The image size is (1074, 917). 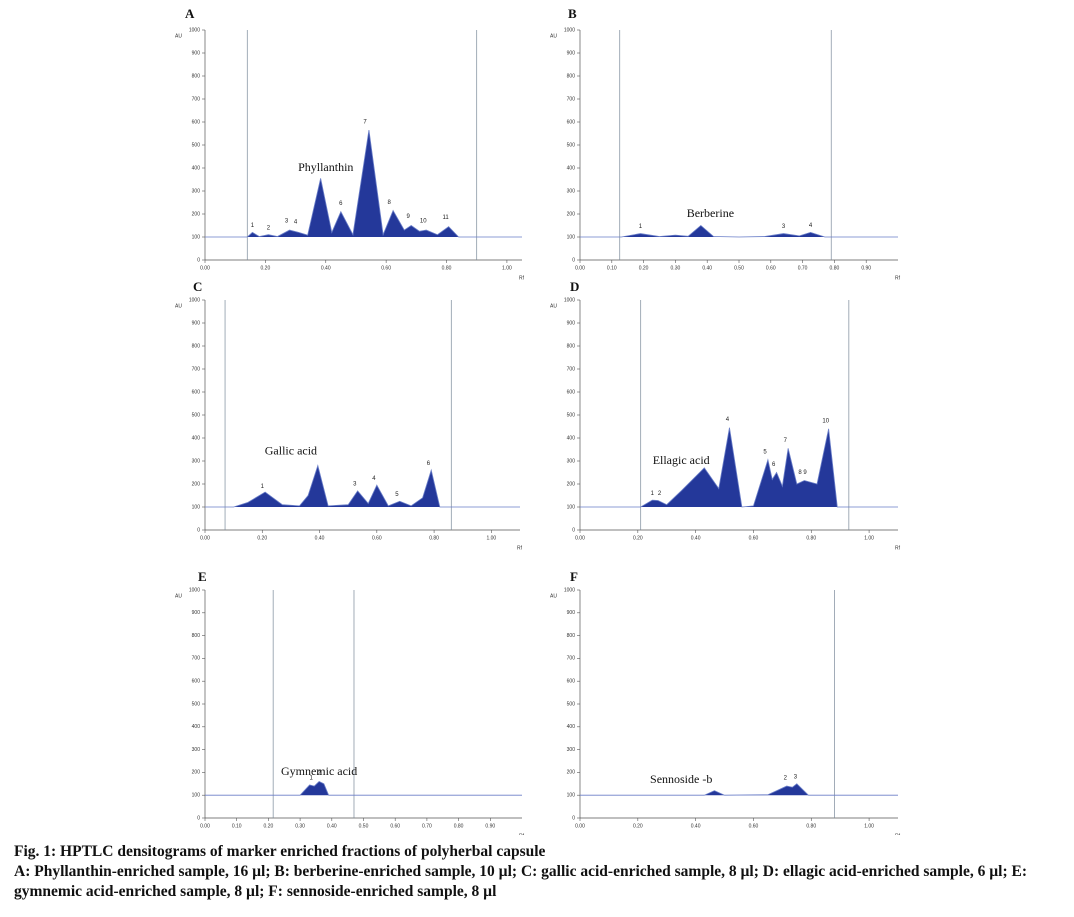 I want to click on compound-label: Gymnemic acid, so click(x=319, y=771).